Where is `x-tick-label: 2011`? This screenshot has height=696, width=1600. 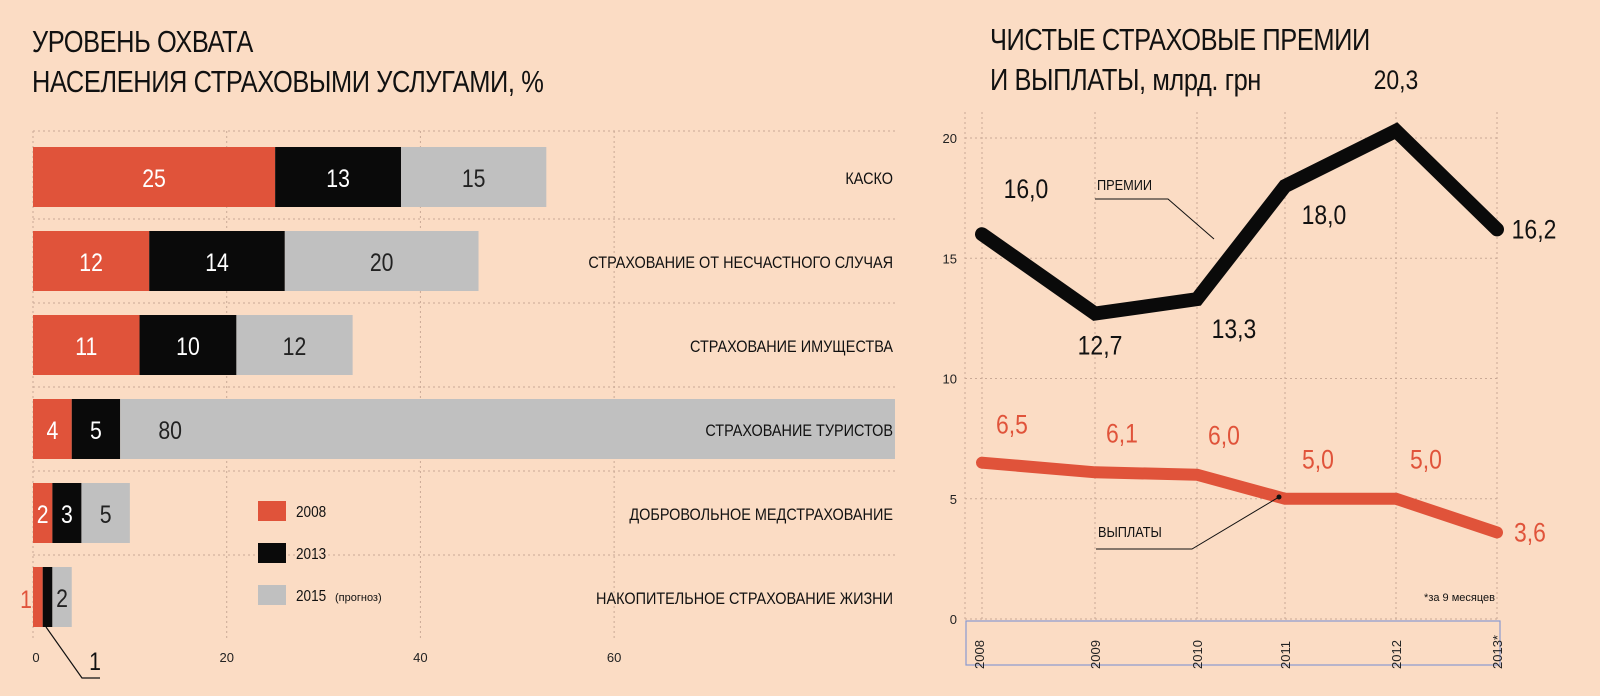 x-tick-label: 2011 is located at coordinates (1285, 655).